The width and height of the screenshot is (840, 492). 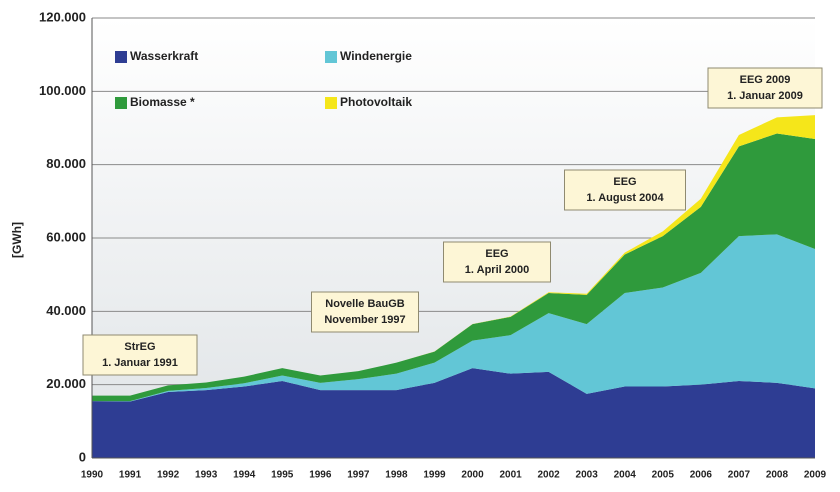 I want to click on y-tick-label: 20.000, so click(x=66, y=383).